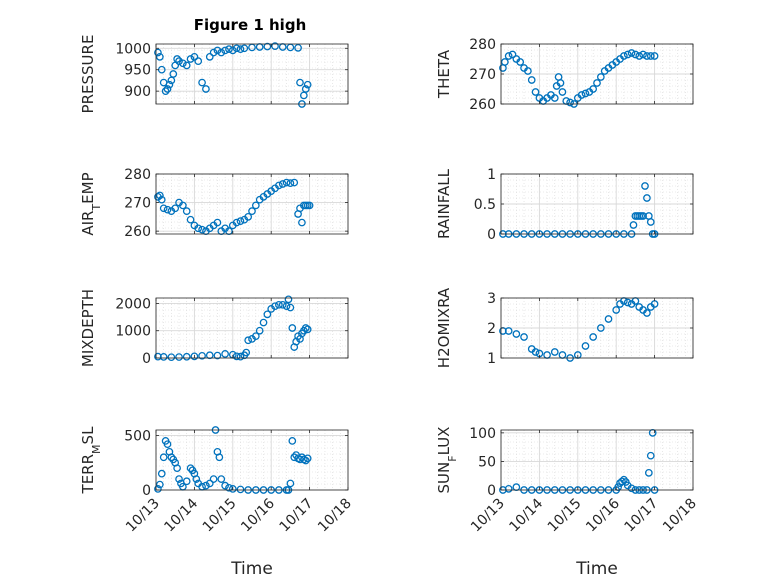  What do you see at coordinates (220, 516) in the screenshot?
I see `x-tick-label: 10/15` at bounding box center [220, 516].